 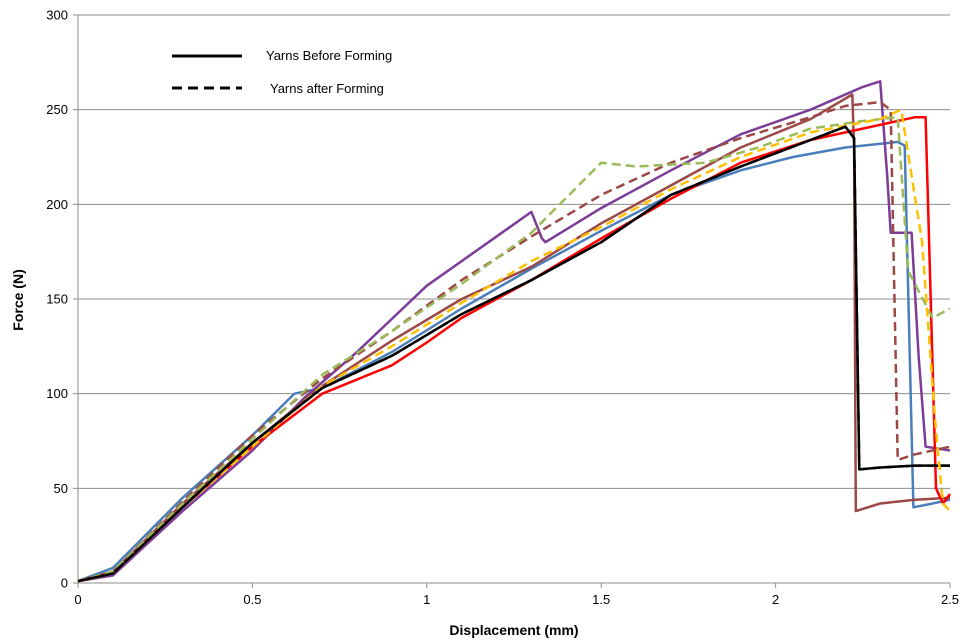 What do you see at coordinates (77, 599) in the screenshot?
I see `x-tick-label: 0` at bounding box center [77, 599].